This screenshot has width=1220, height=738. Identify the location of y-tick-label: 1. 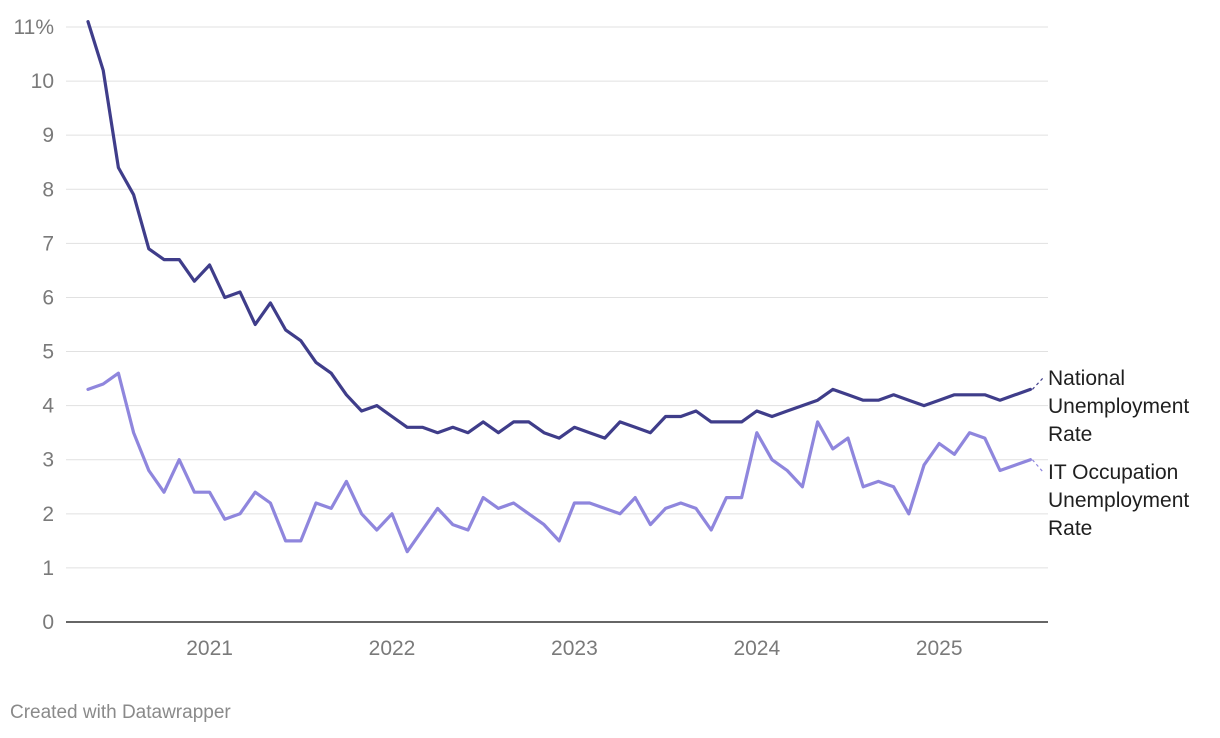
(48, 568).